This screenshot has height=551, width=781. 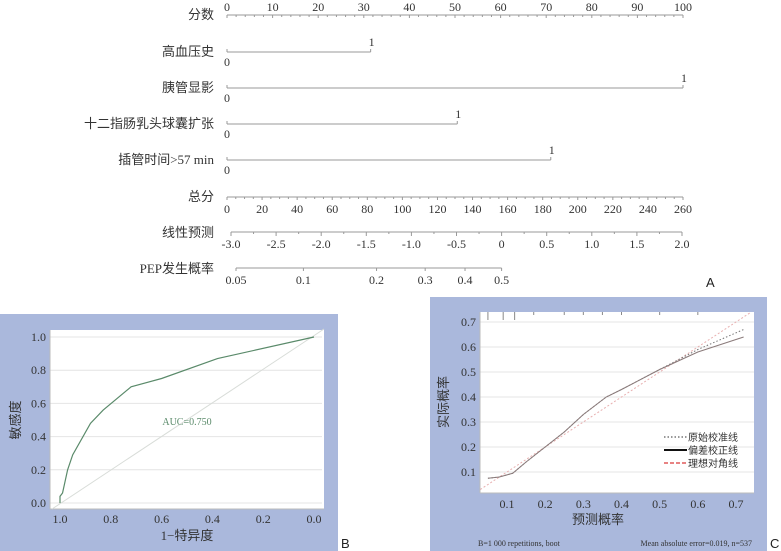 I want to click on tick-label: 160, so click(x=508, y=209).